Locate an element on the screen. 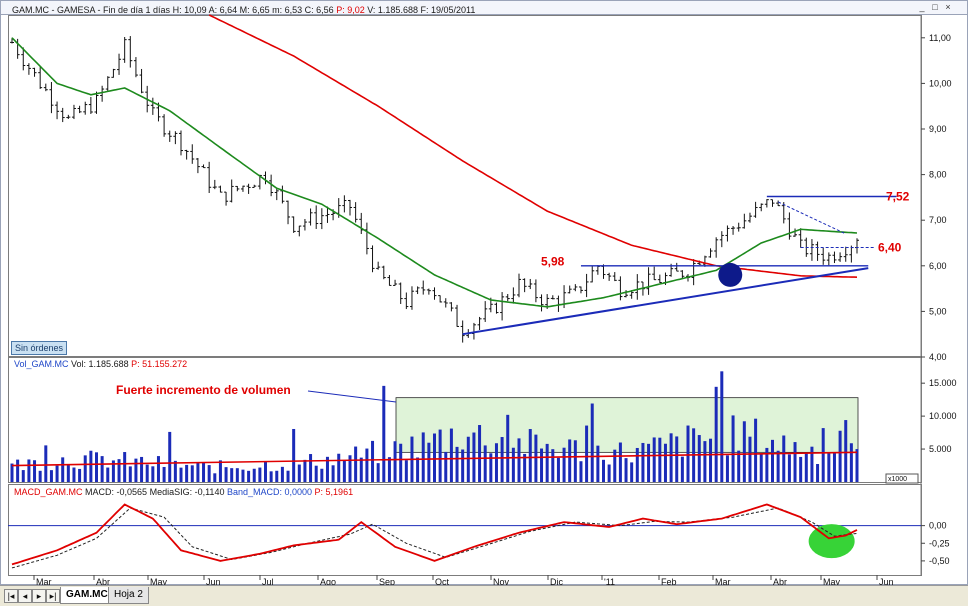 This screenshot has width=968, height=607. volume-tick-label-0: 15.000 is located at coordinates (943, 383).